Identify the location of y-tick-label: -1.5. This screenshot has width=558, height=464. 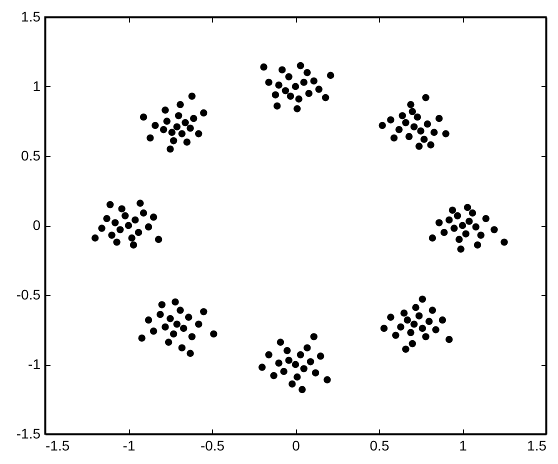
(28, 434).